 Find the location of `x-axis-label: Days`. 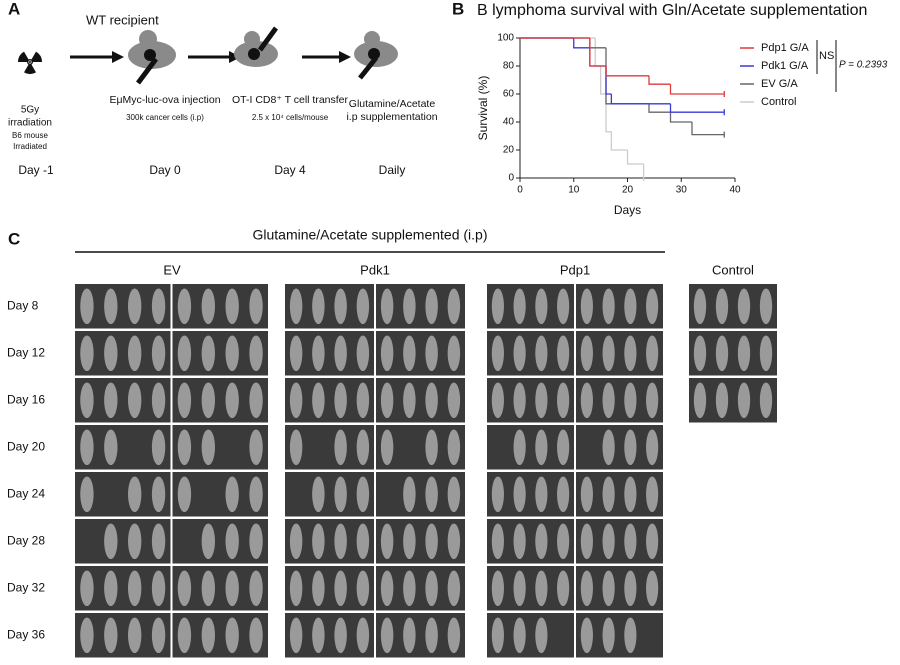

x-axis-label: Days is located at coordinates (627, 210).